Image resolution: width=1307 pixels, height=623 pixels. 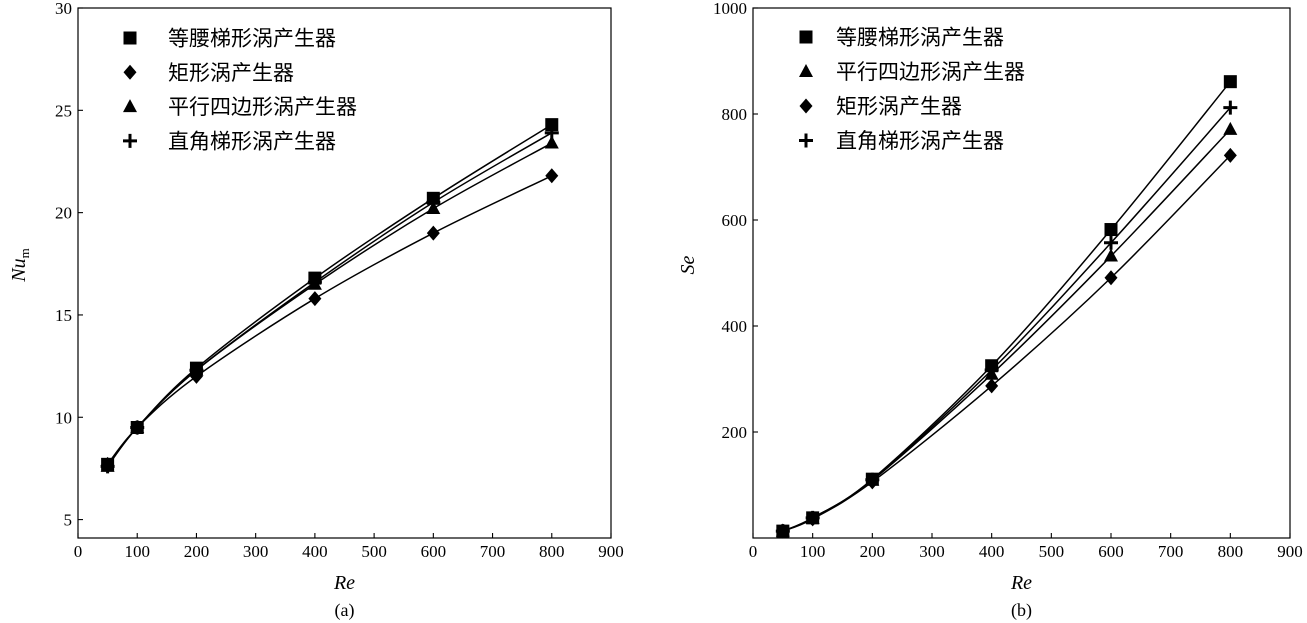 What do you see at coordinates (63, 213) in the screenshot?
I see `y-tick-label: 20` at bounding box center [63, 213].